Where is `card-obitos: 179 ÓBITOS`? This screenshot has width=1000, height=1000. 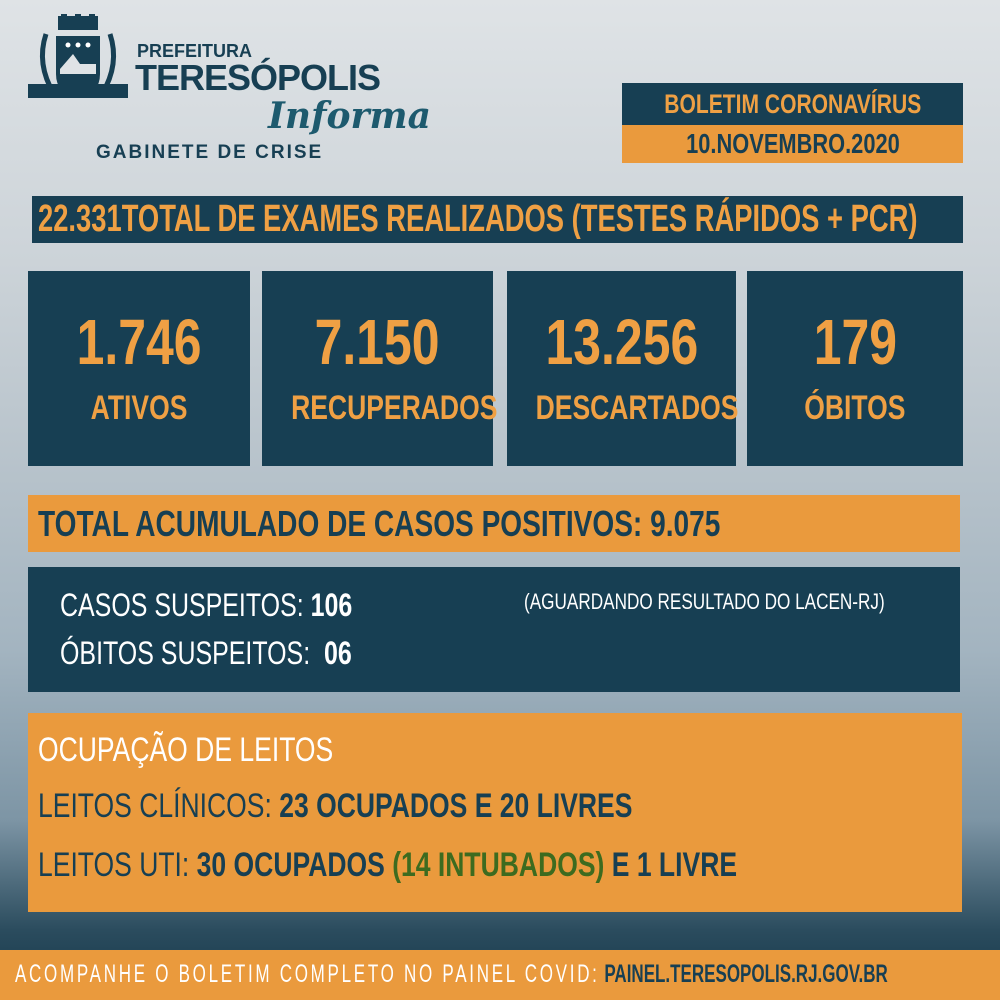
card-obitos: 179 ÓBITOS is located at coordinates (855, 368).